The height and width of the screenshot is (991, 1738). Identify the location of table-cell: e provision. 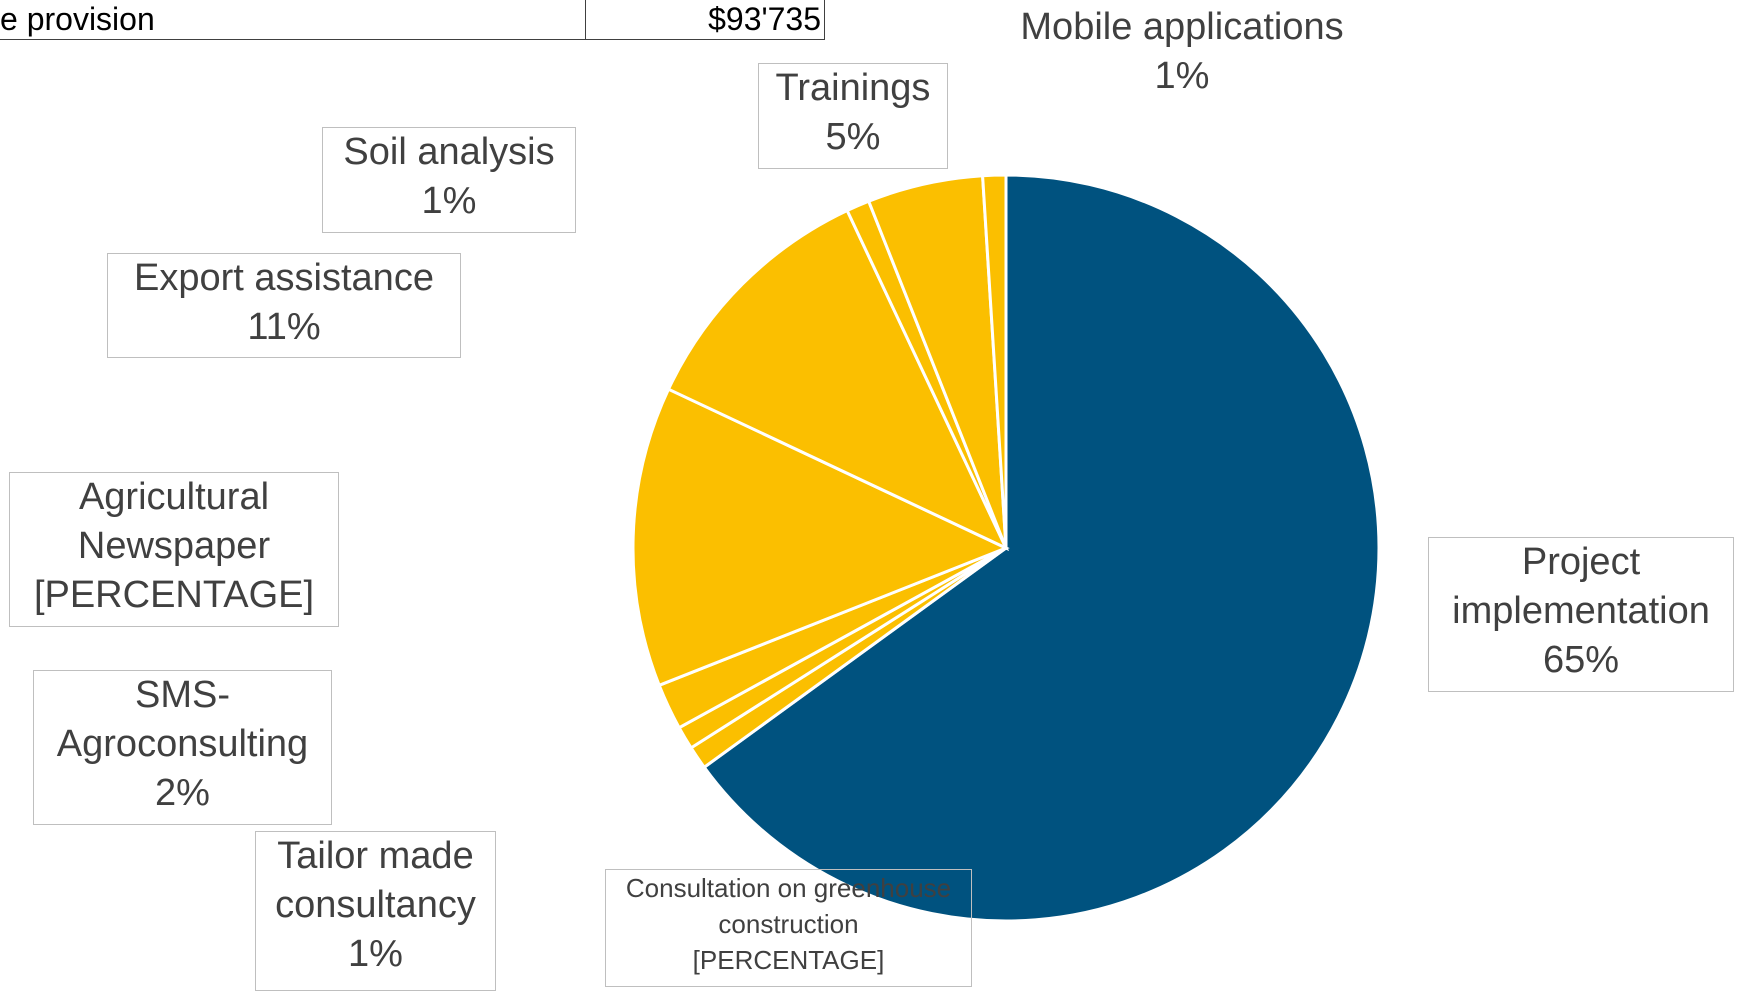
(293, 20).